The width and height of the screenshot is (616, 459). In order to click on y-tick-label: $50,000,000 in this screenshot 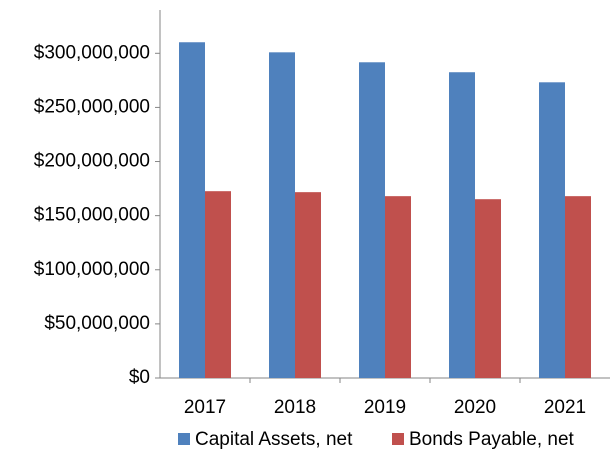, I will do `click(97, 323)`.